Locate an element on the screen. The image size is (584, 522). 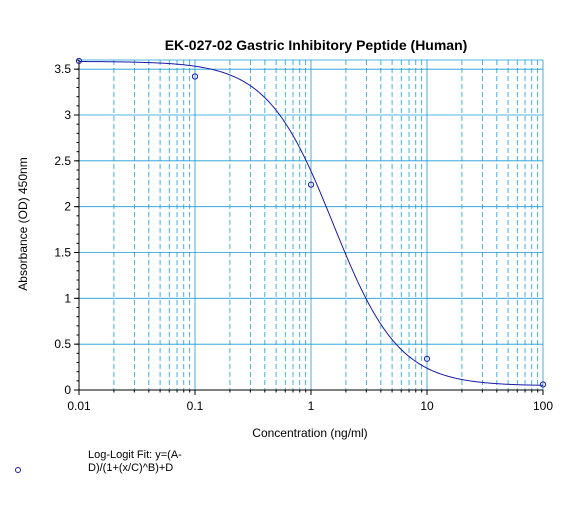
x-tick-label: 10 is located at coordinates (427, 406).